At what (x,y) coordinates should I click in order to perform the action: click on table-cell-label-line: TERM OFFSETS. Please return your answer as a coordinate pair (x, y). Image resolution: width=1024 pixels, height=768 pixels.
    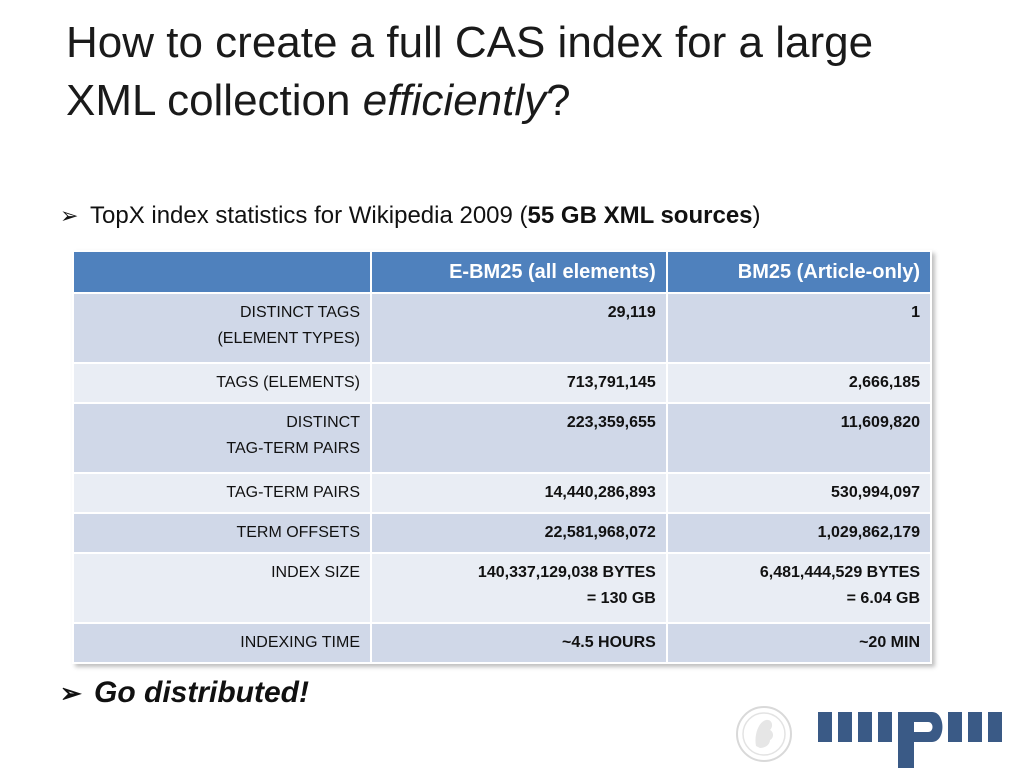
    Looking at the image, I should click on (298, 532).